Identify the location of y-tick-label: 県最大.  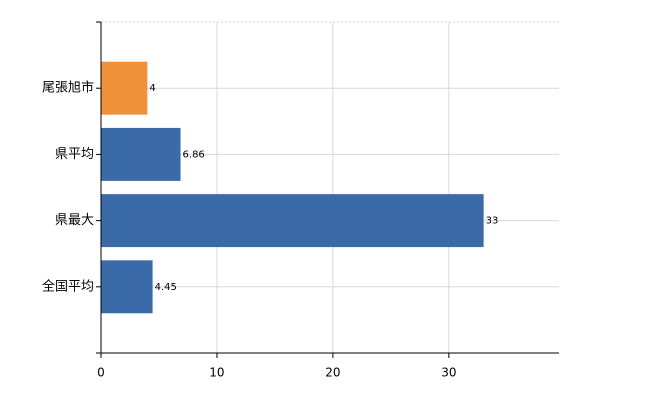
(74, 220).